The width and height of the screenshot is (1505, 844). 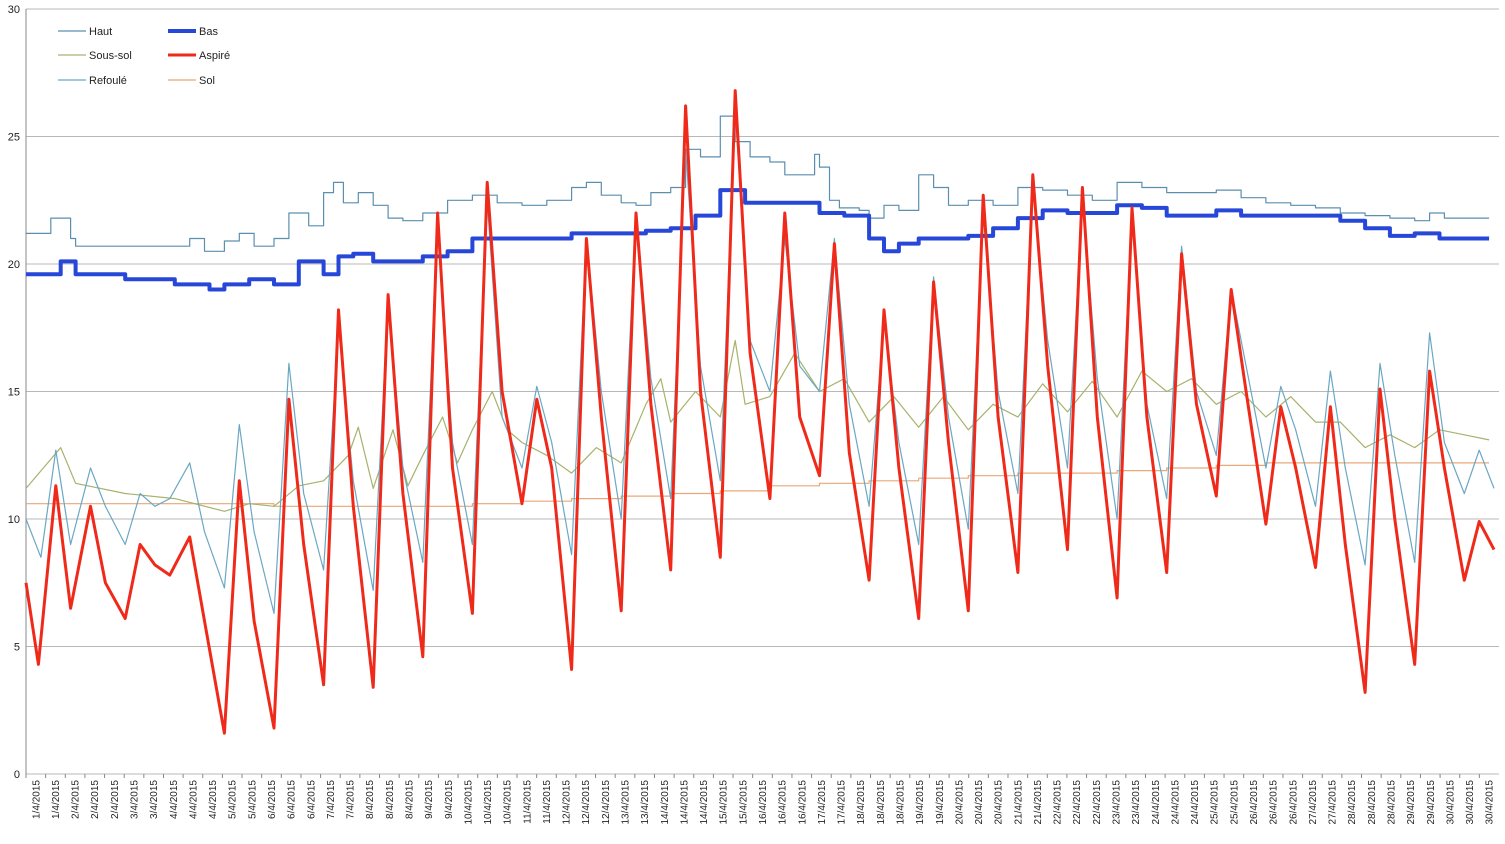 What do you see at coordinates (743, 802) in the screenshot?
I see `x-tick-label: 15/4/2015` at bounding box center [743, 802].